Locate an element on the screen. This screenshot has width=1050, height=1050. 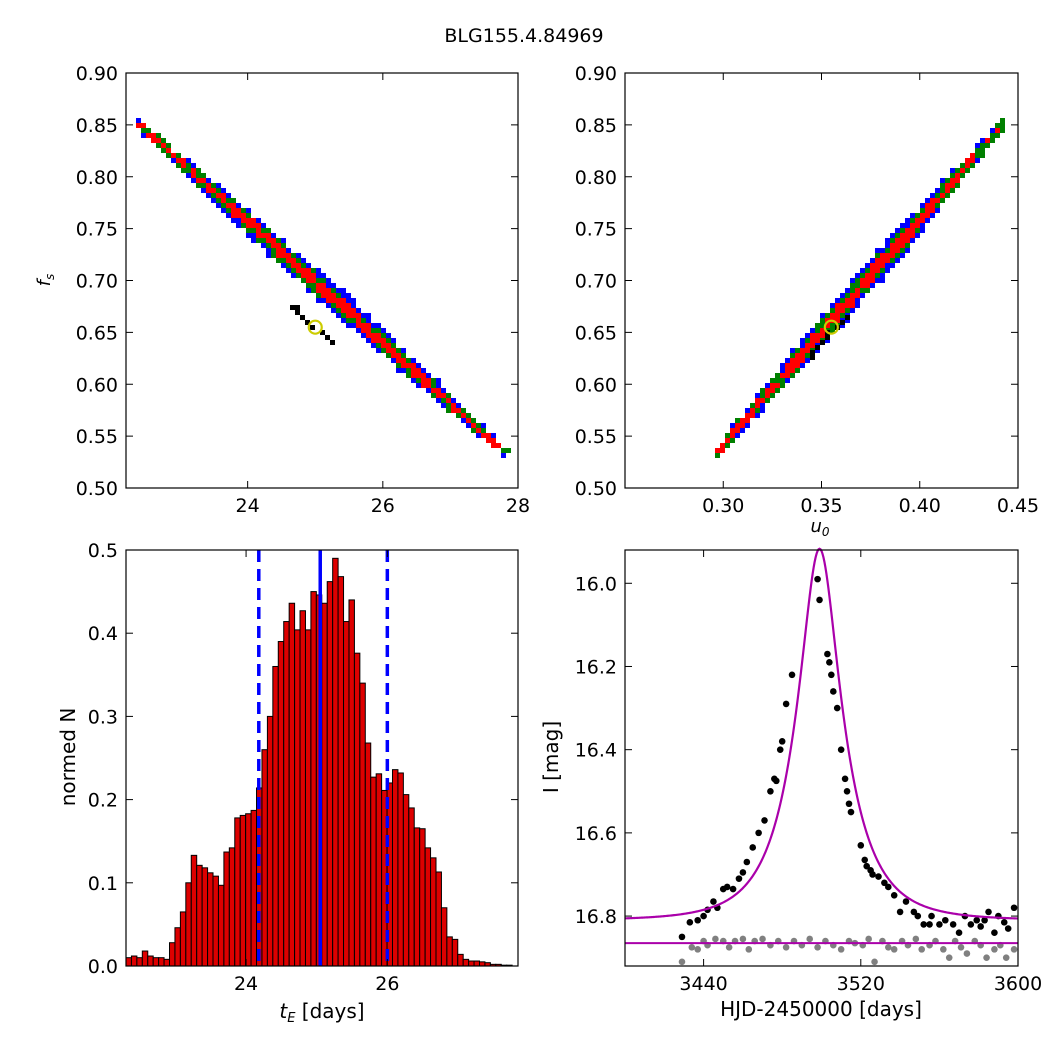
contour-fs-te is located at coordinates (323, 288).